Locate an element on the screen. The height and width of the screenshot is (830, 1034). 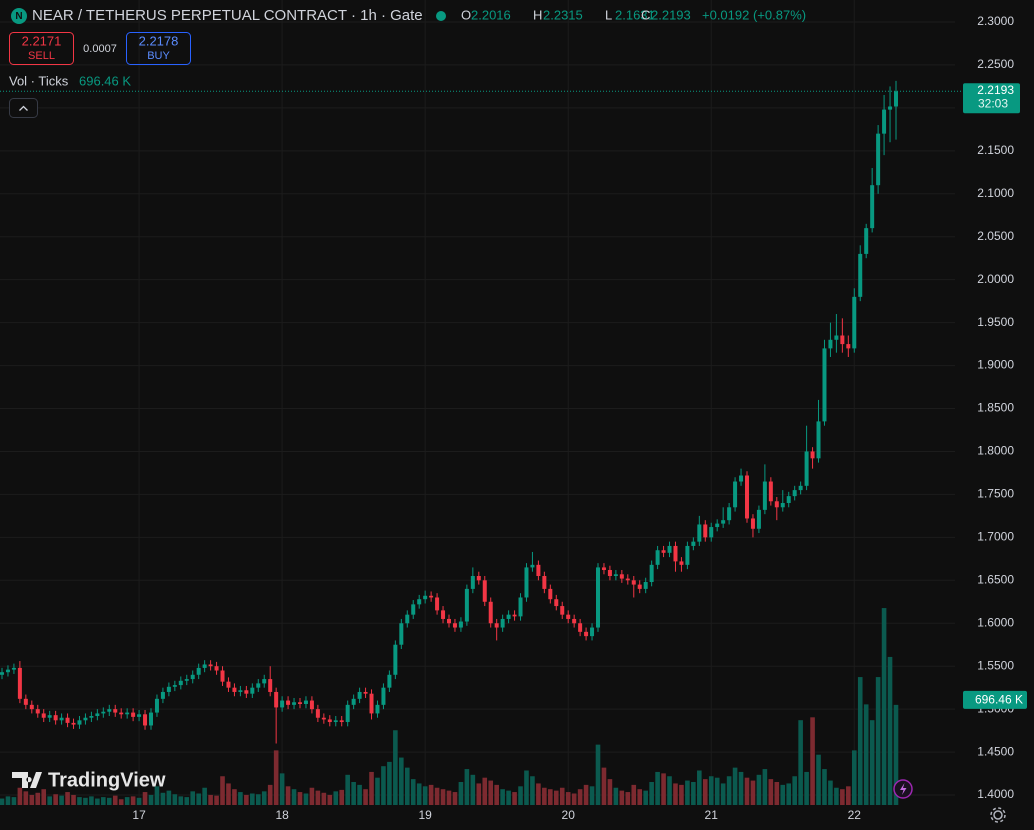
volume-badge is located at coordinates (995, 699).